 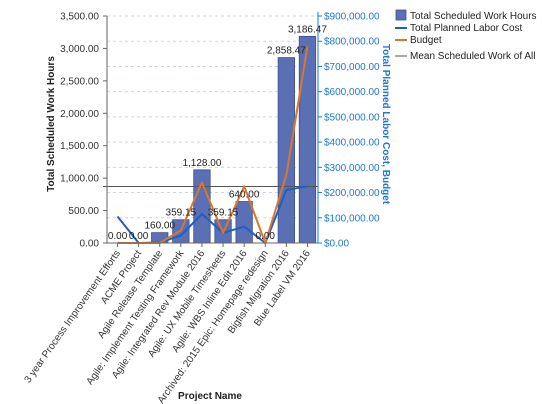 What do you see at coordinates (244, 194) in the screenshot?
I see `bar-value-label: 640.00` at bounding box center [244, 194].